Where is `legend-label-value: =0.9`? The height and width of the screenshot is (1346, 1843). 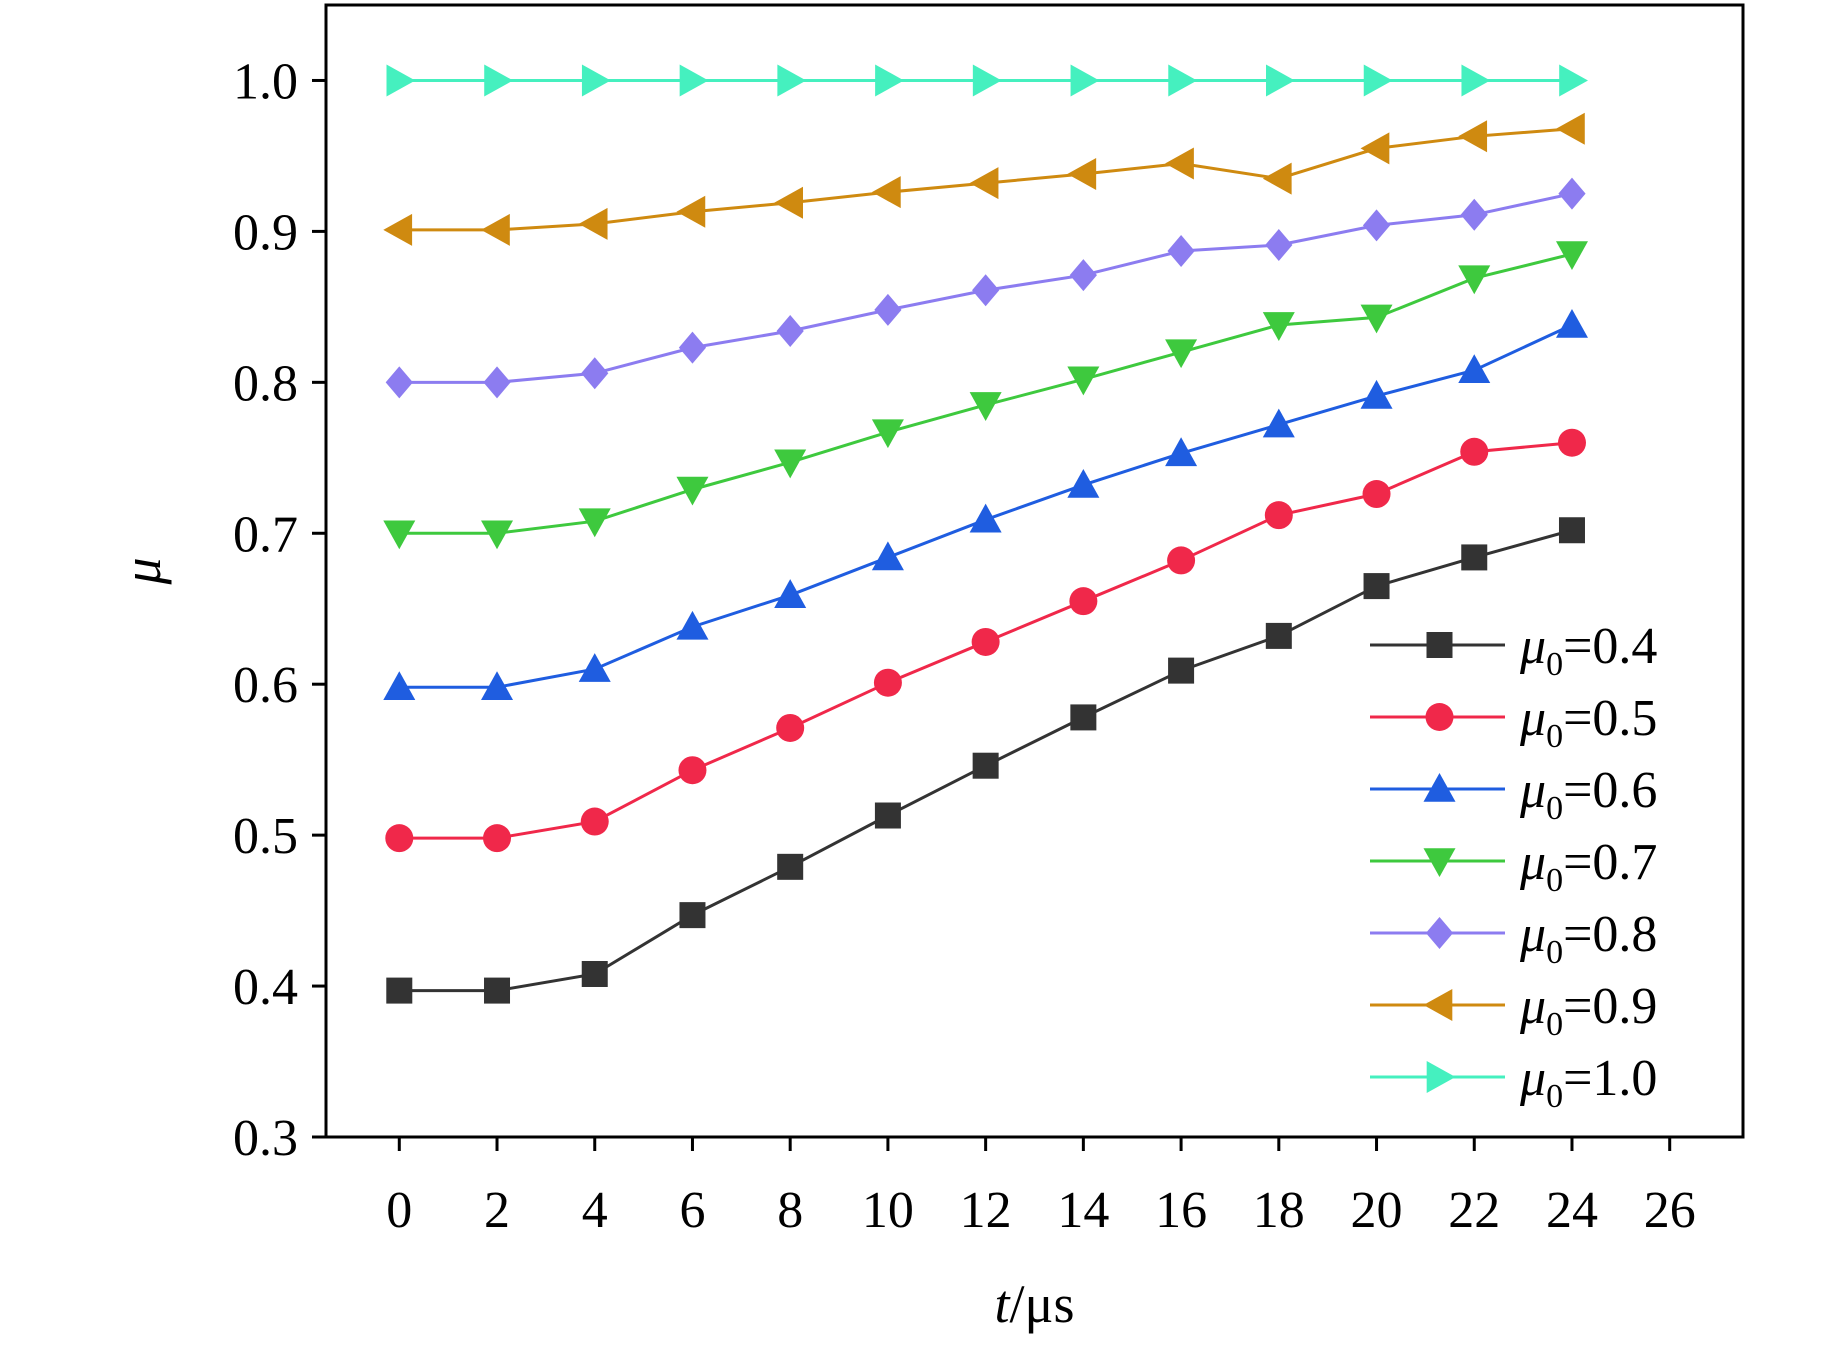
legend-label-value: =0.9 is located at coordinates (1610, 1006).